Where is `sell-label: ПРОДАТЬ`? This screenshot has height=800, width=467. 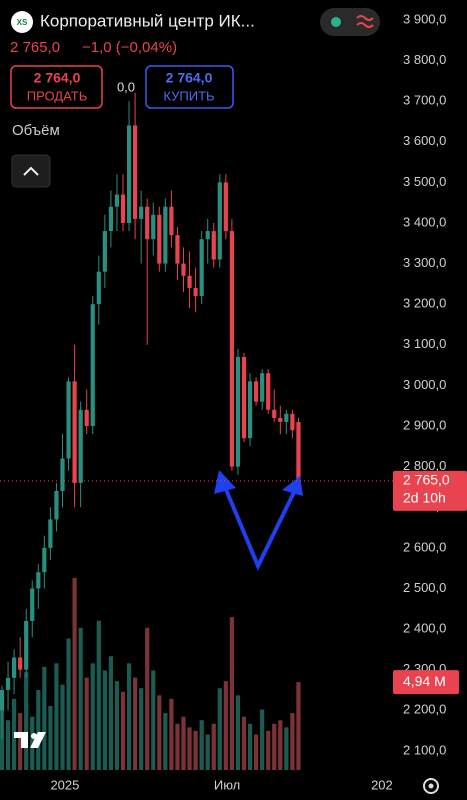
sell-label: ПРОДАТЬ is located at coordinates (57, 95).